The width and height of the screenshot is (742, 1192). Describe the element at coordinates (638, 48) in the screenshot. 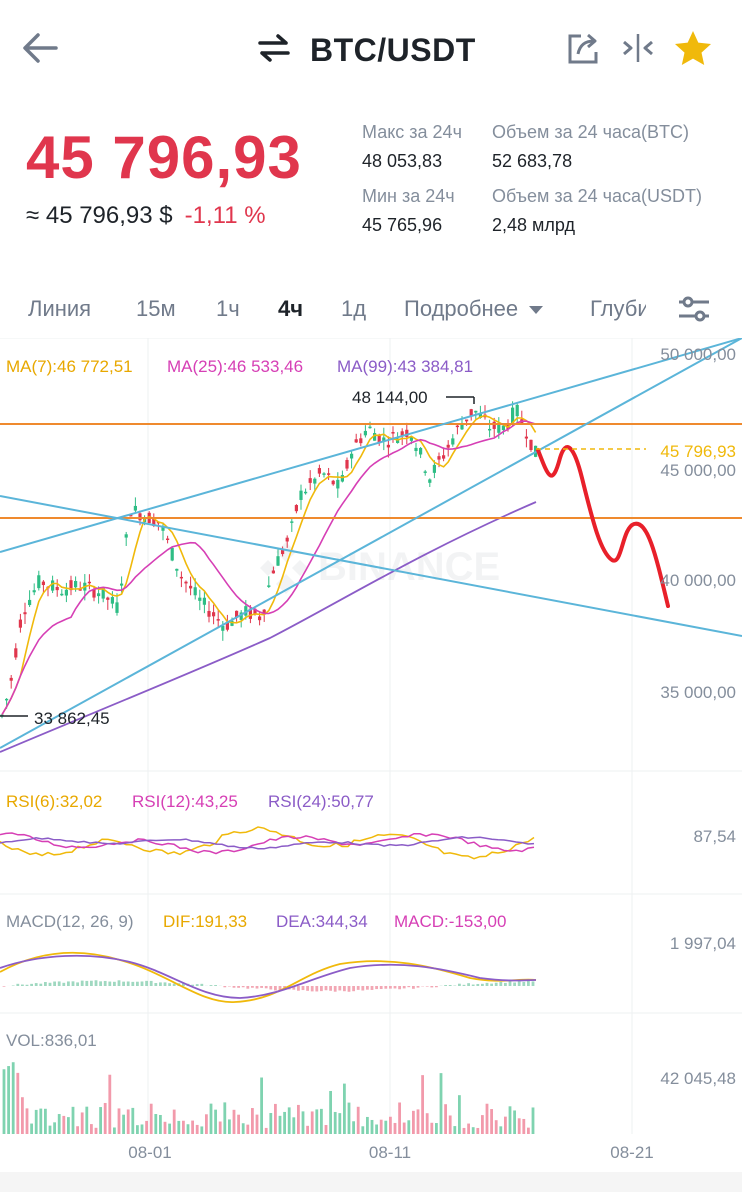

I see `compare-icon` at that location.